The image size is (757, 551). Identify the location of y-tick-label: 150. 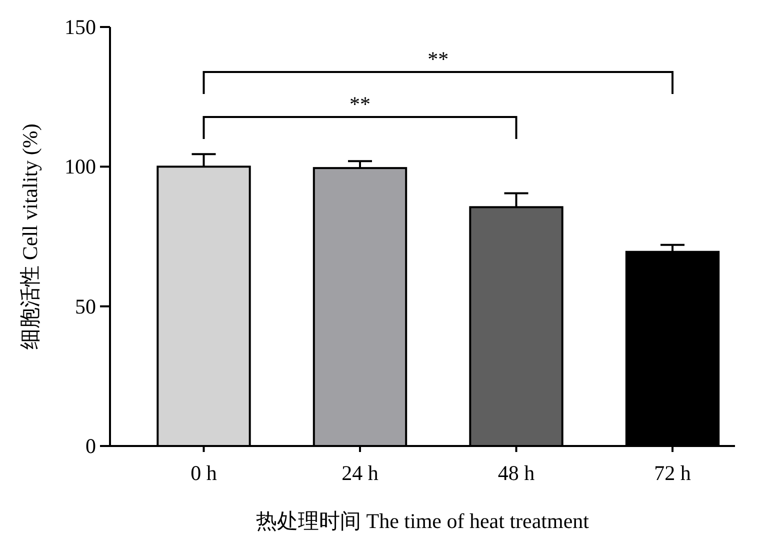
(80, 27).